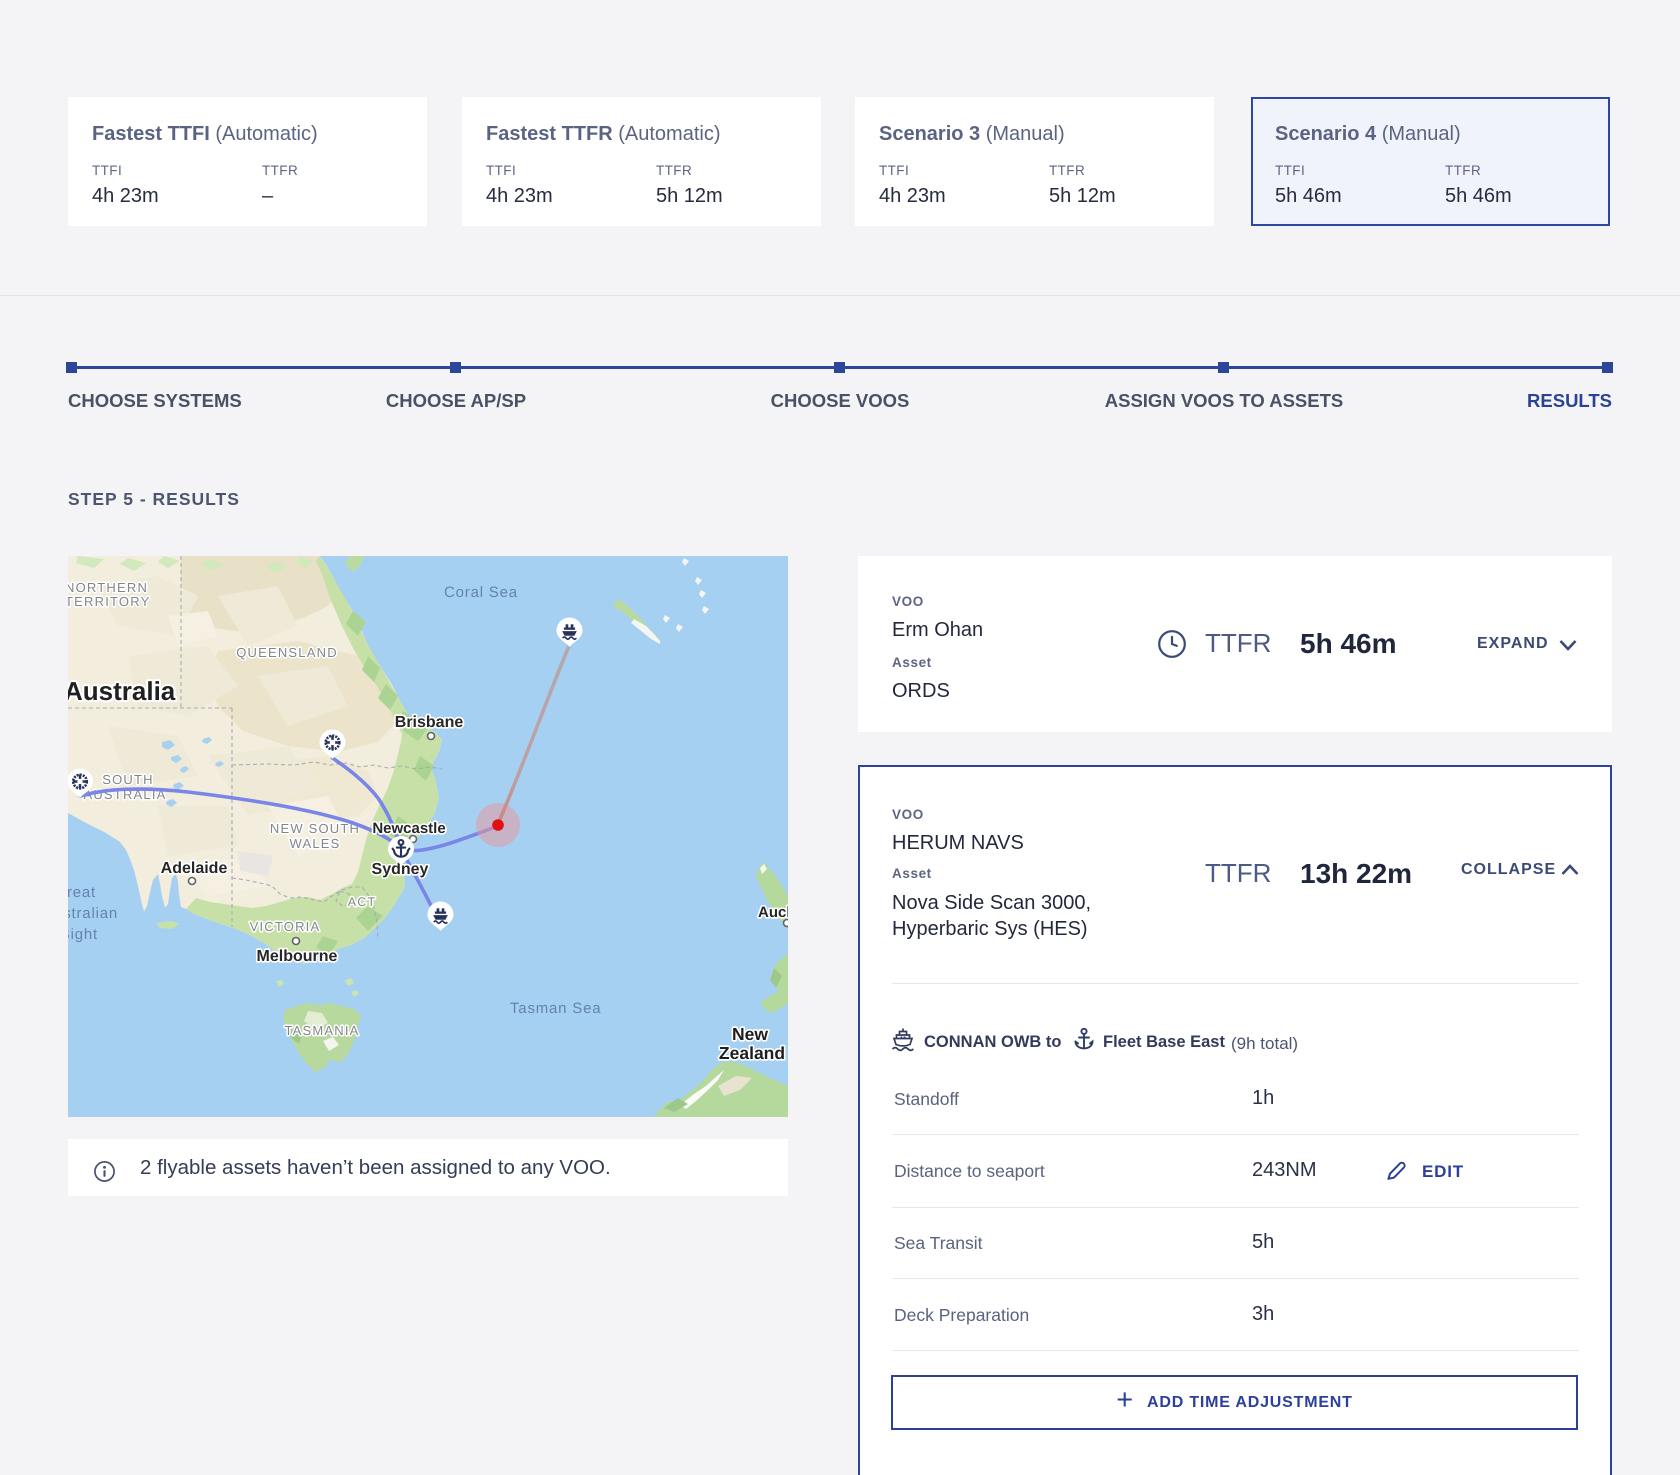 The image size is (1680, 1475). Describe the element at coordinates (362, 902) in the screenshot. I see `svg-text: ACT` at that location.